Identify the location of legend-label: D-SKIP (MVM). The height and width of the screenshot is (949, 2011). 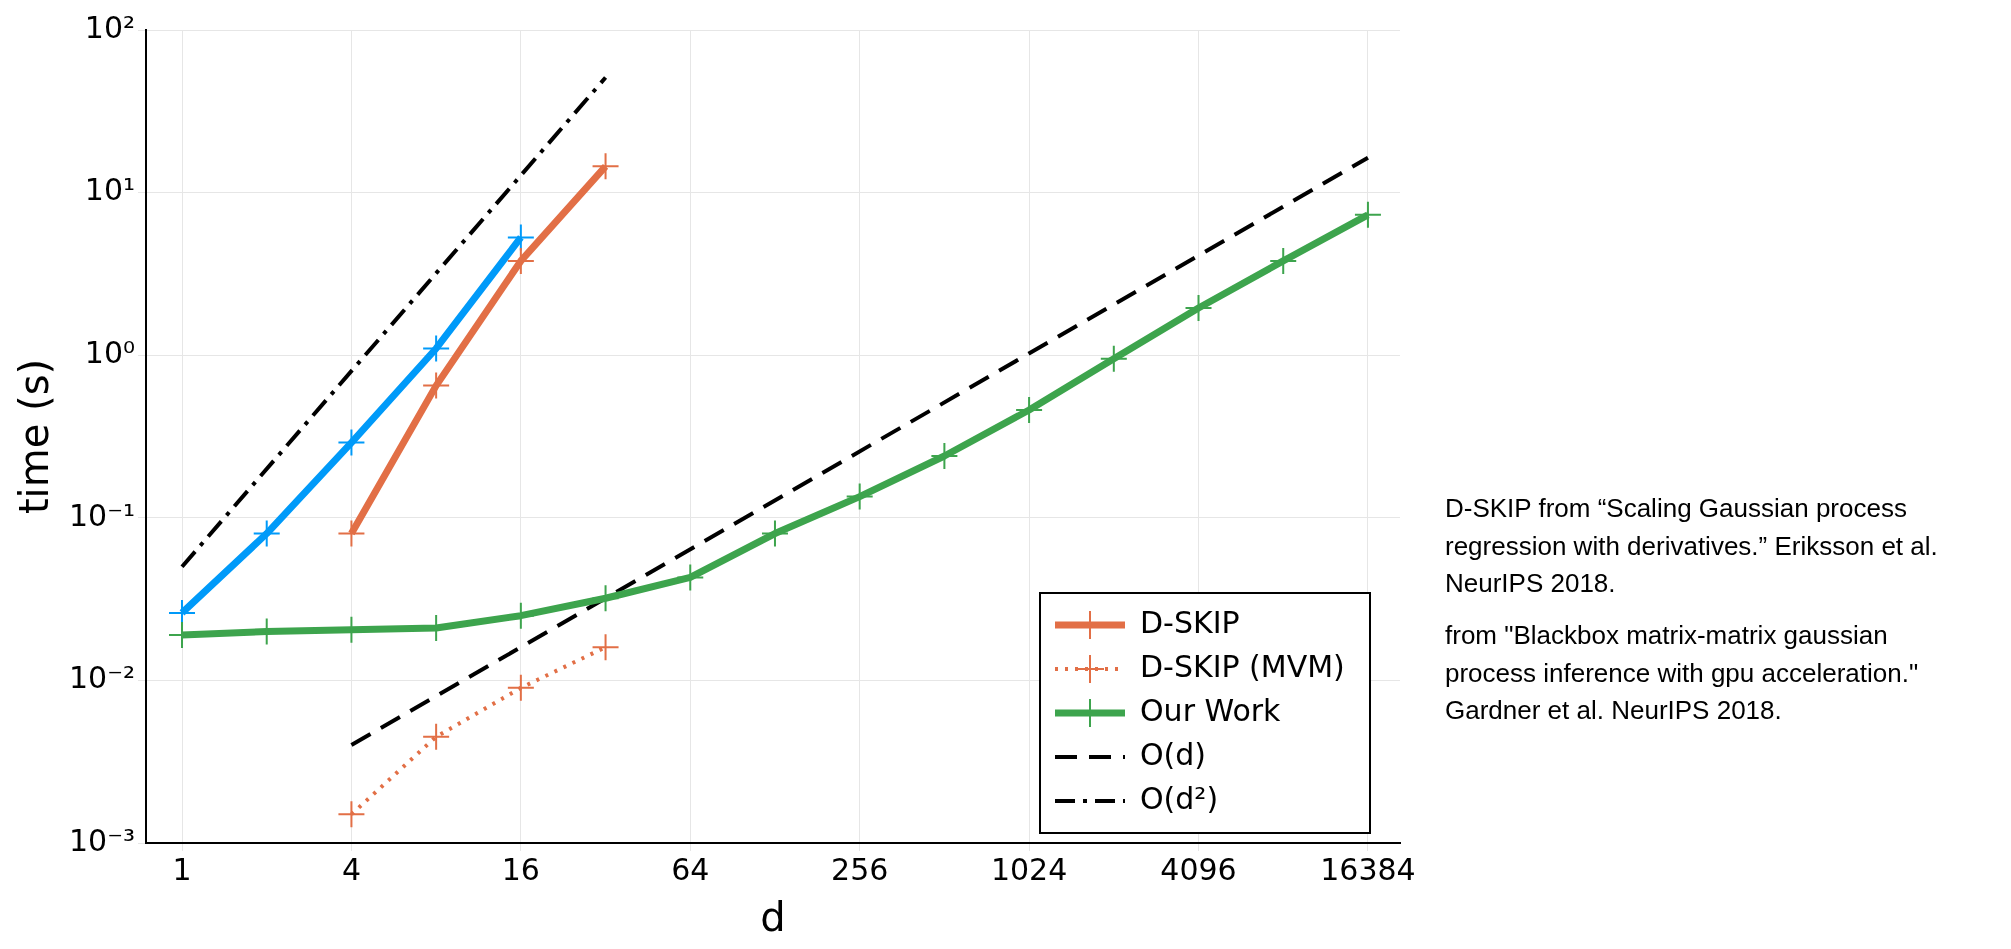
(1242, 666).